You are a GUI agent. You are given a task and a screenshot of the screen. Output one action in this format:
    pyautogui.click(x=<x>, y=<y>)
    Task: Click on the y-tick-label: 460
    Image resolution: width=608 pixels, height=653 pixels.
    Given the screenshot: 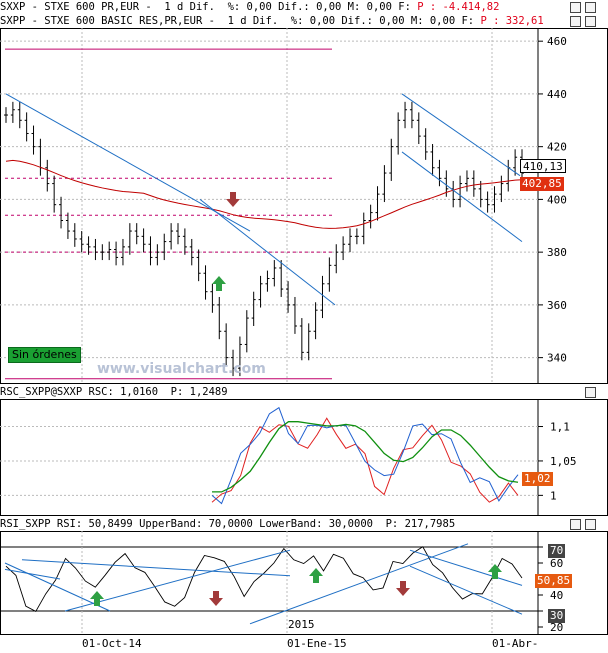 What is the action you would take?
    pyautogui.click(x=557, y=41)
    